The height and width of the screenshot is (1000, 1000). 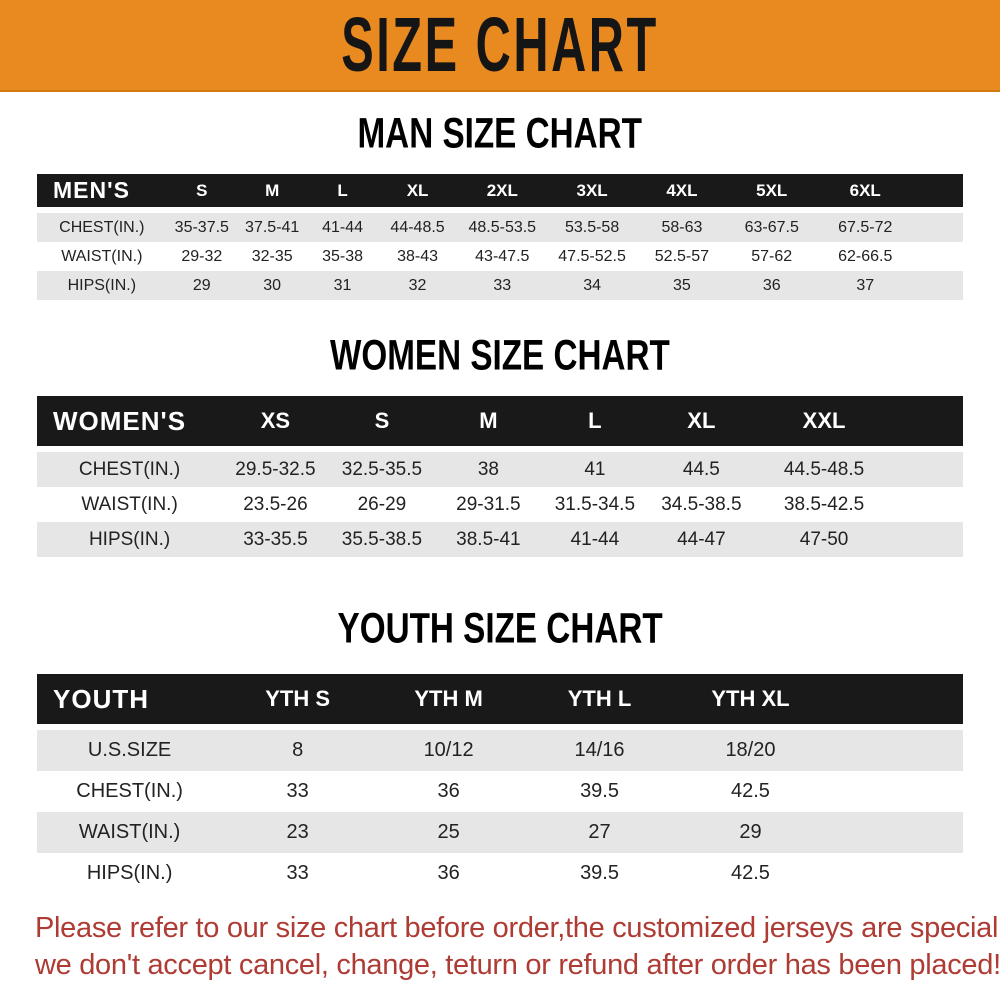 I want to click on size-value-cell: 37, so click(x=865, y=285).